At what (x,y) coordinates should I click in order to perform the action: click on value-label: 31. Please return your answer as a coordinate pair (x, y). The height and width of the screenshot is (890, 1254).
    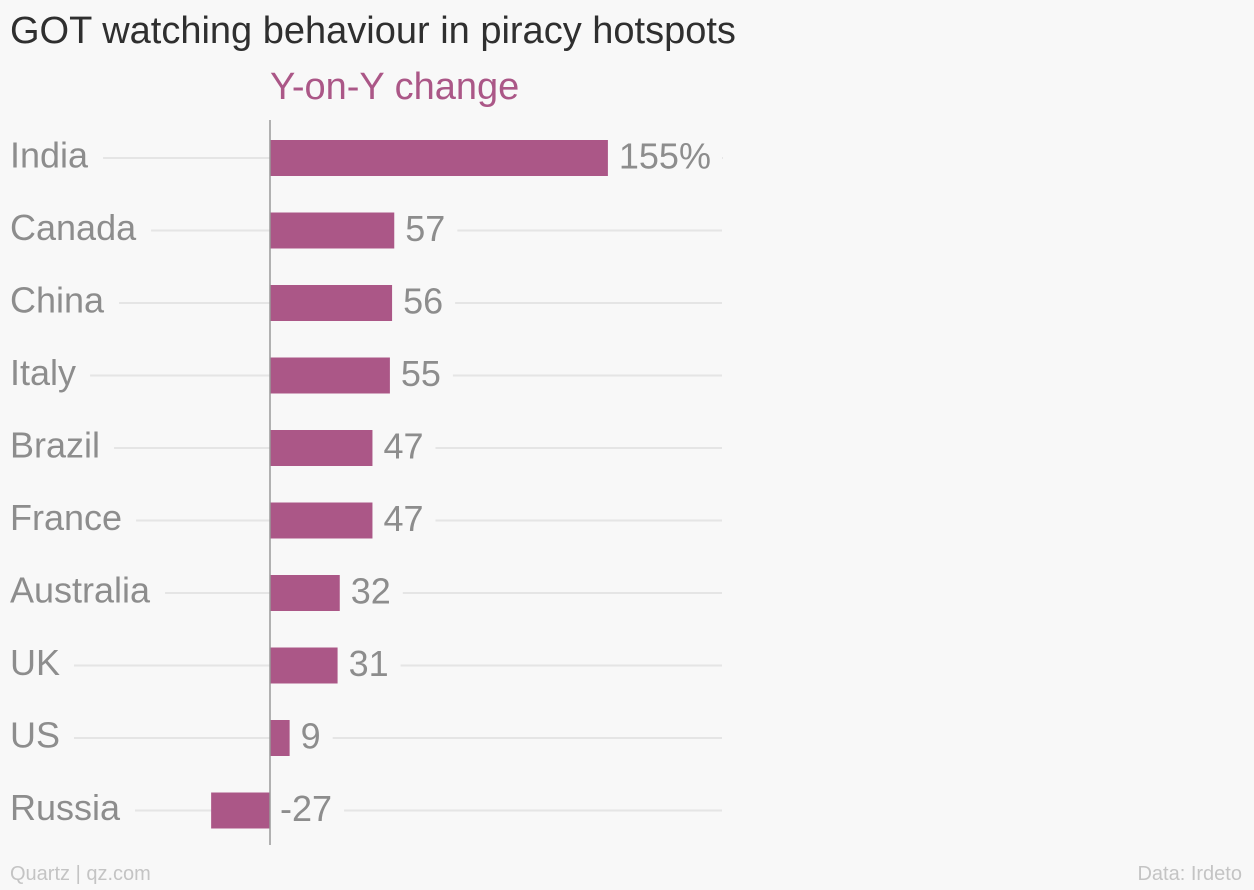
    Looking at the image, I should click on (369, 663).